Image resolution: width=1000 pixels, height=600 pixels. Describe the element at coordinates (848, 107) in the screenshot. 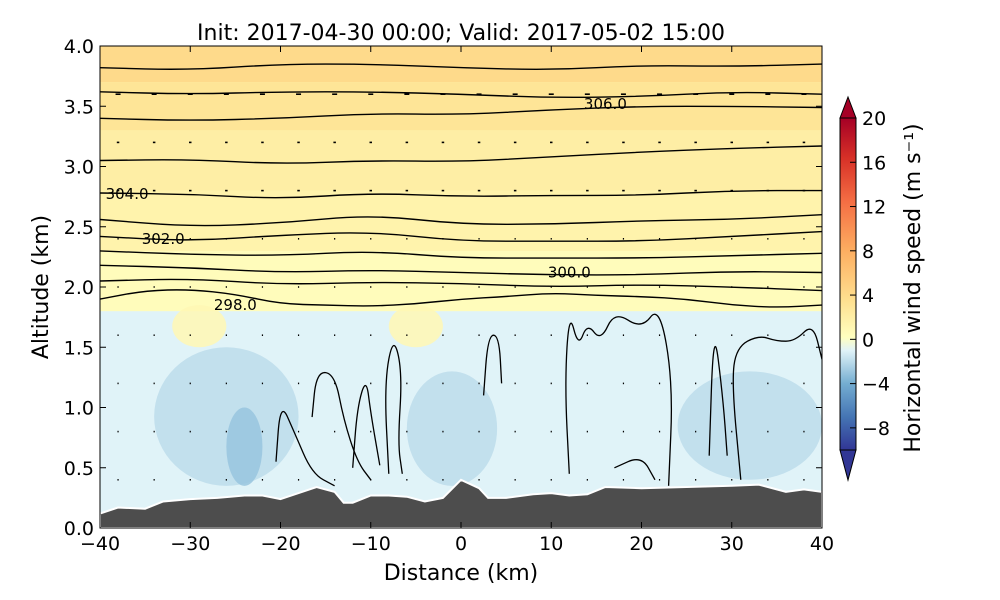

I see `colorbar-extend-top` at that location.